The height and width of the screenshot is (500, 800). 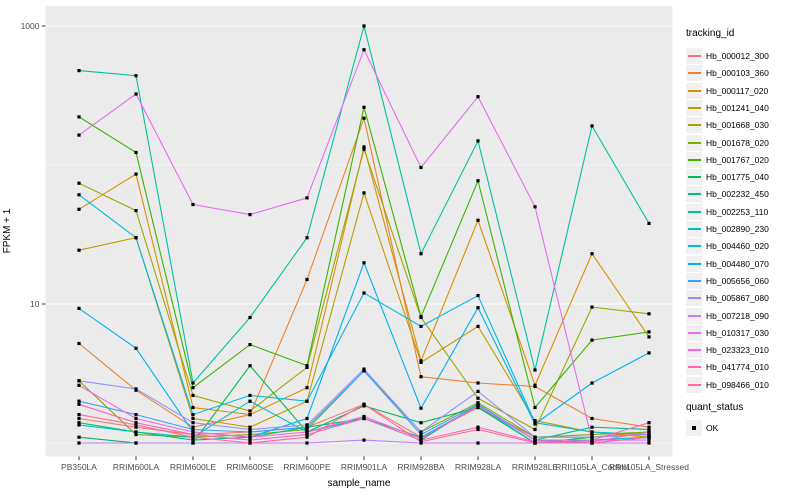 What do you see at coordinates (737, 229) in the screenshot?
I see `legend-item-label: Hb_002890_230` at bounding box center [737, 229].